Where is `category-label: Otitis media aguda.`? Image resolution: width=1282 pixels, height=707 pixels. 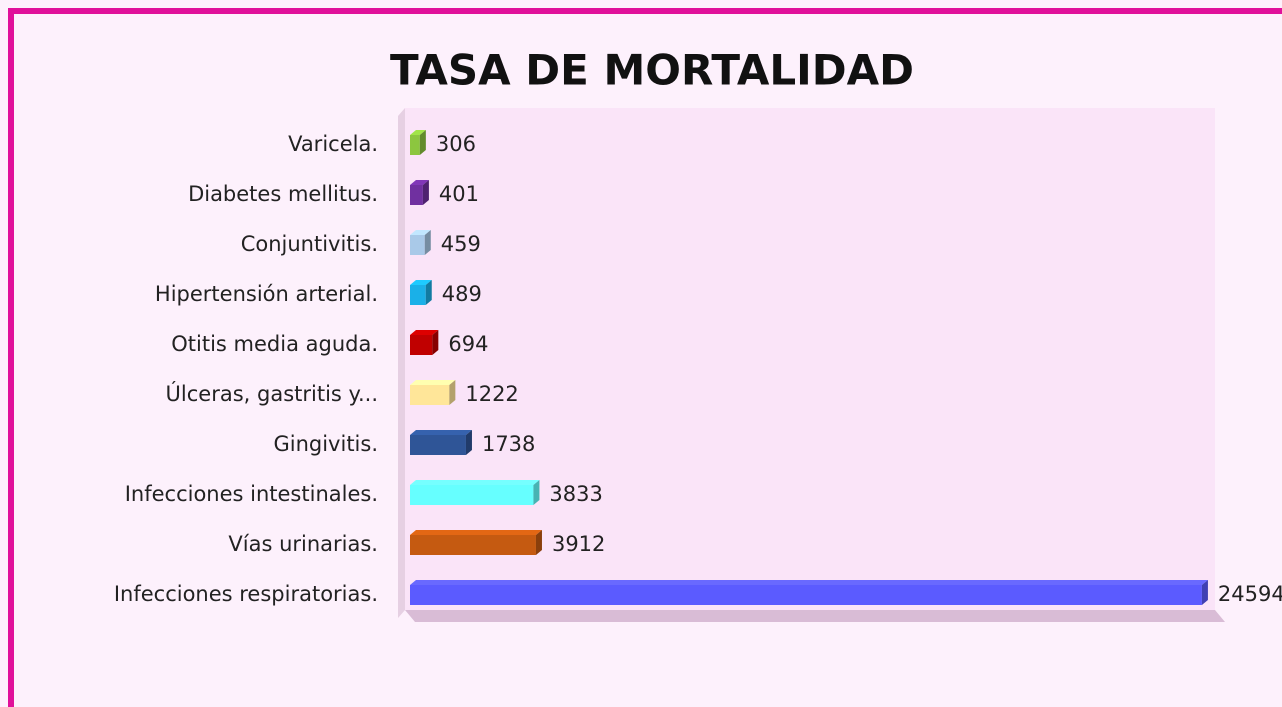 category-label: Otitis media aguda. is located at coordinates (274, 344).